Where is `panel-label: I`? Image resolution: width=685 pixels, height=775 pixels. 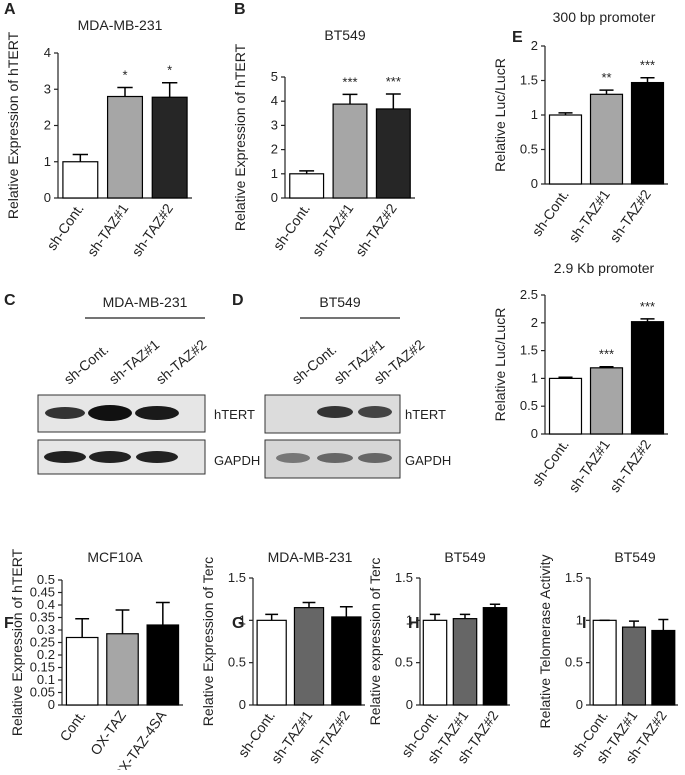 panel-label: I is located at coordinates (584, 623).